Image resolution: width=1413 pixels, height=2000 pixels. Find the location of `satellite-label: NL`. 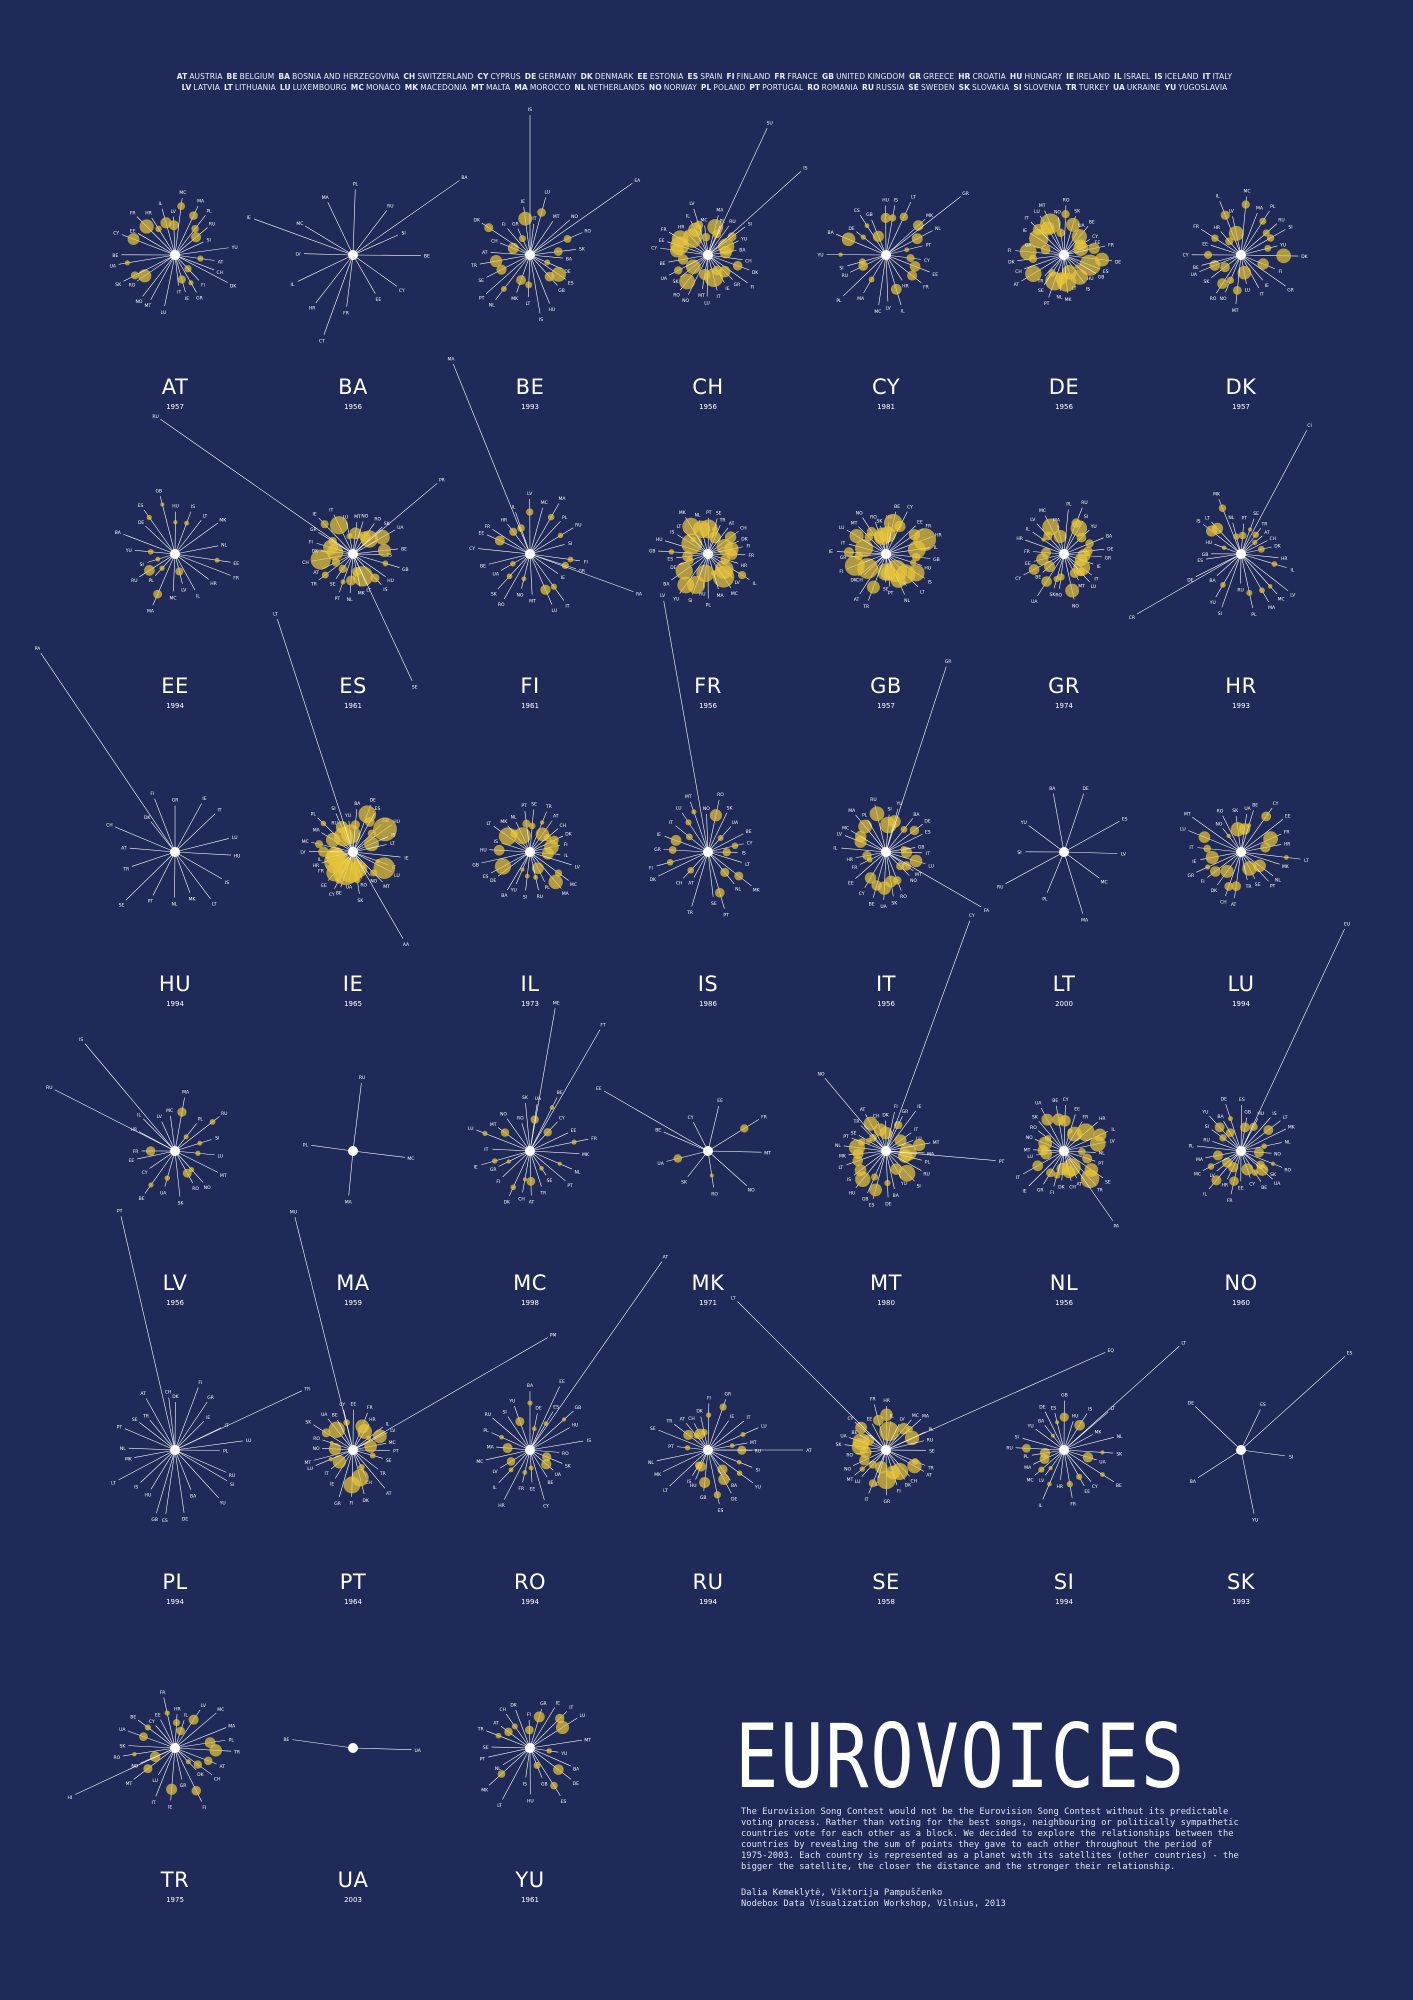

satellite-label: NL is located at coordinates (1278, 880).